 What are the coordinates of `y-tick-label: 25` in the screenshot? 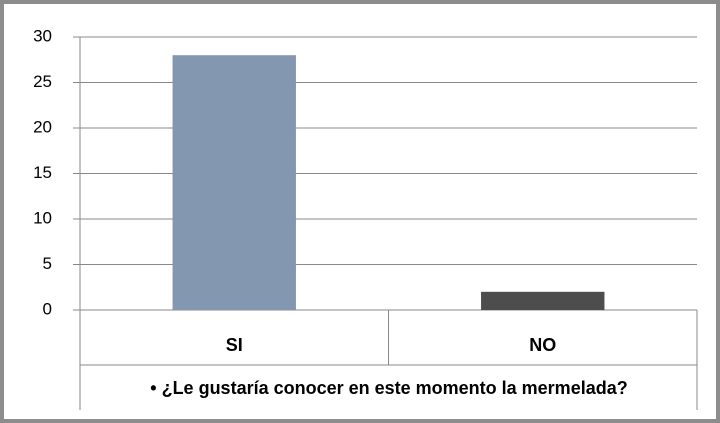 It's located at (42, 81).